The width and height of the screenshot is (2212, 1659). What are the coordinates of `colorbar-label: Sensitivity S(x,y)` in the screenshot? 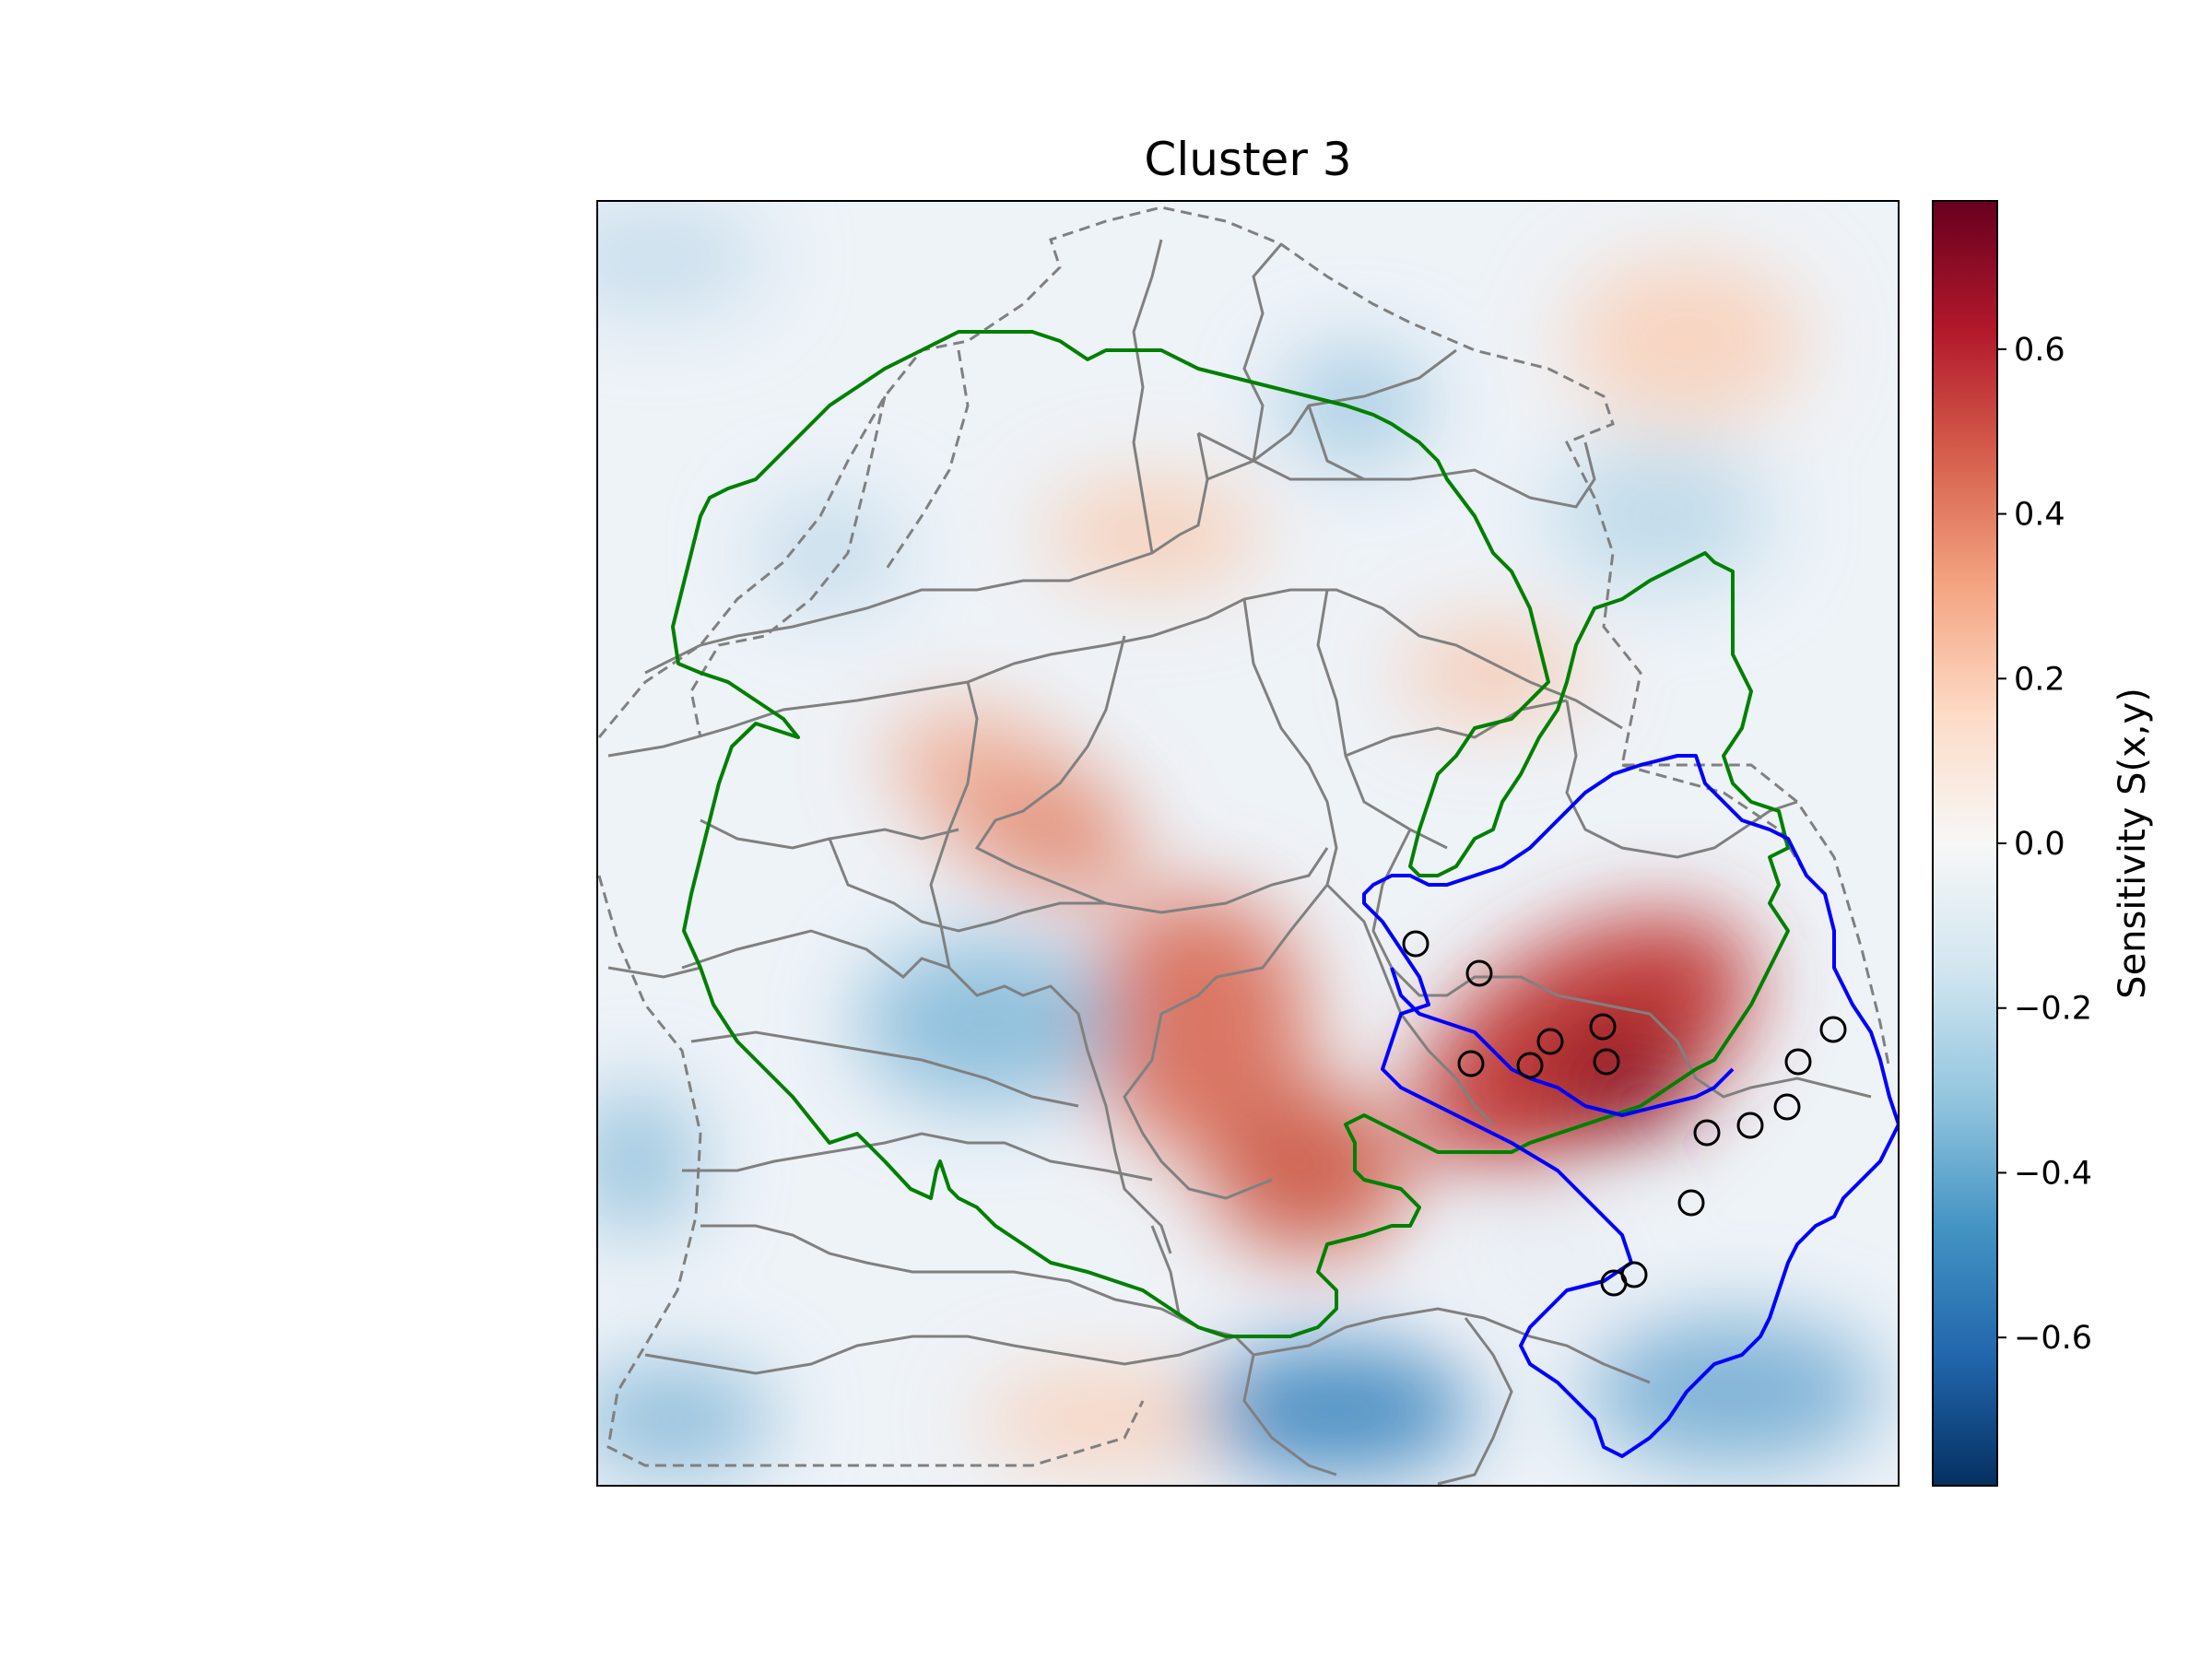 It's located at (2133, 843).